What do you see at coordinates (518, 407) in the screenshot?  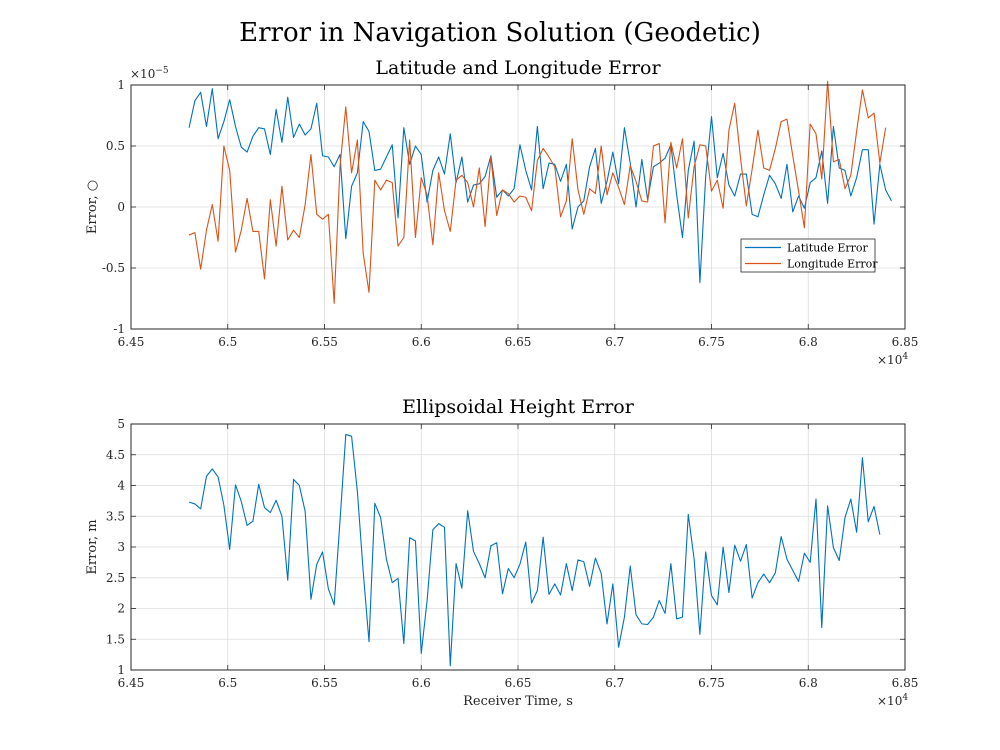 I see `axes-title: Ellipsoidal Height Error` at bounding box center [518, 407].